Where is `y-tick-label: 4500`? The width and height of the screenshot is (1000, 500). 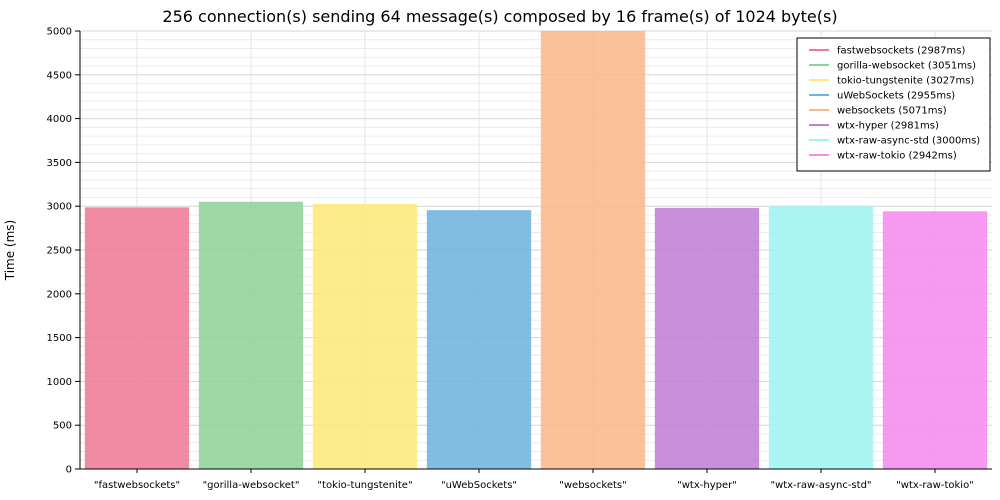
y-tick-label: 4500 is located at coordinates (59, 75).